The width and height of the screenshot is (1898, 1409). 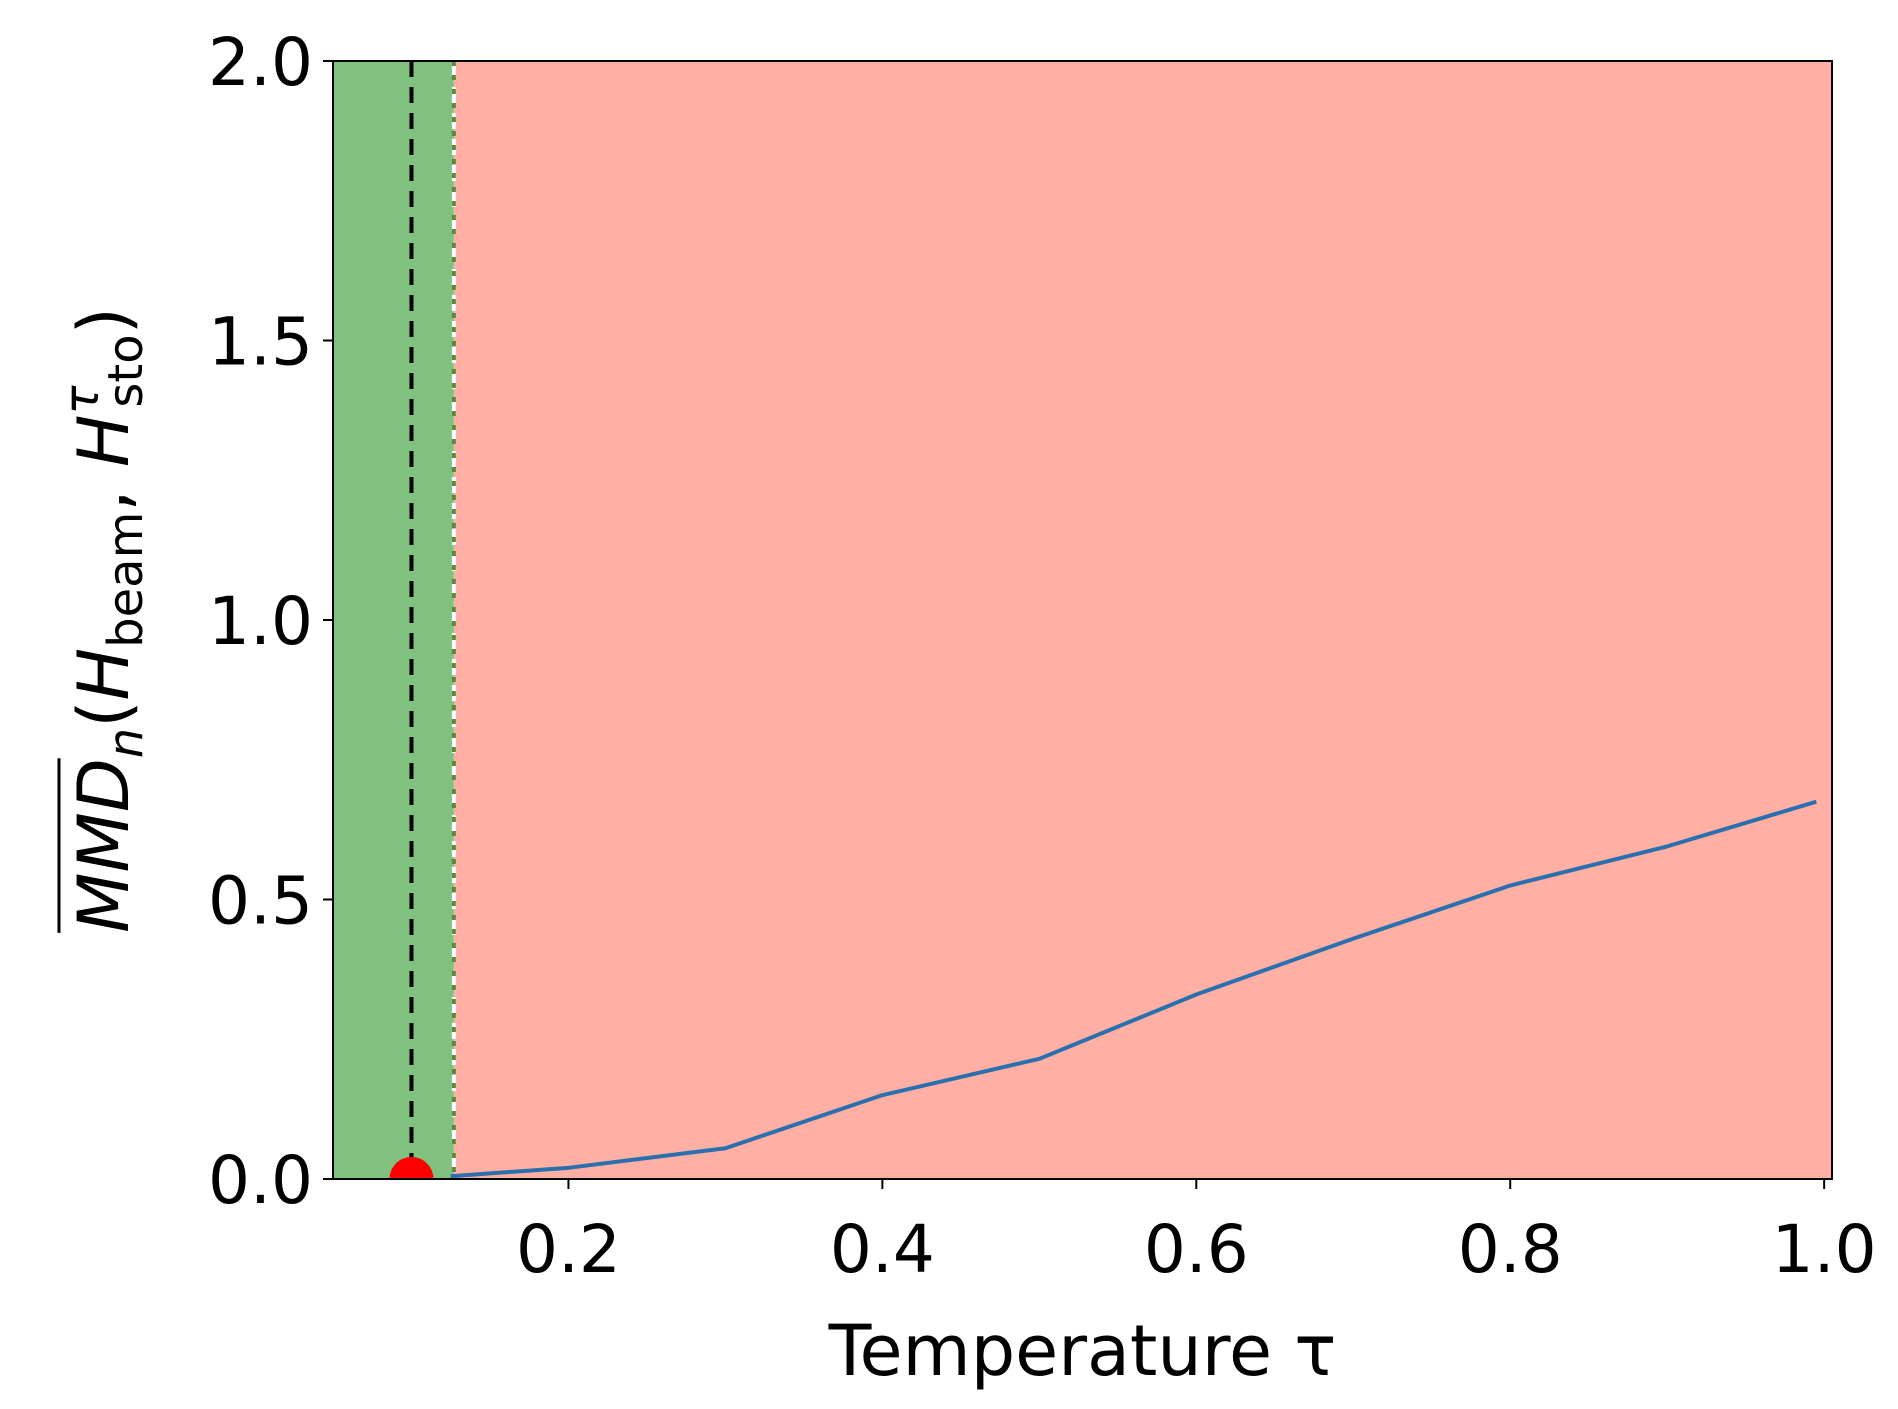 What do you see at coordinates (104, 489) in the screenshot?
I see `ylabel-comma: ,` at bounding box center [104, 489].